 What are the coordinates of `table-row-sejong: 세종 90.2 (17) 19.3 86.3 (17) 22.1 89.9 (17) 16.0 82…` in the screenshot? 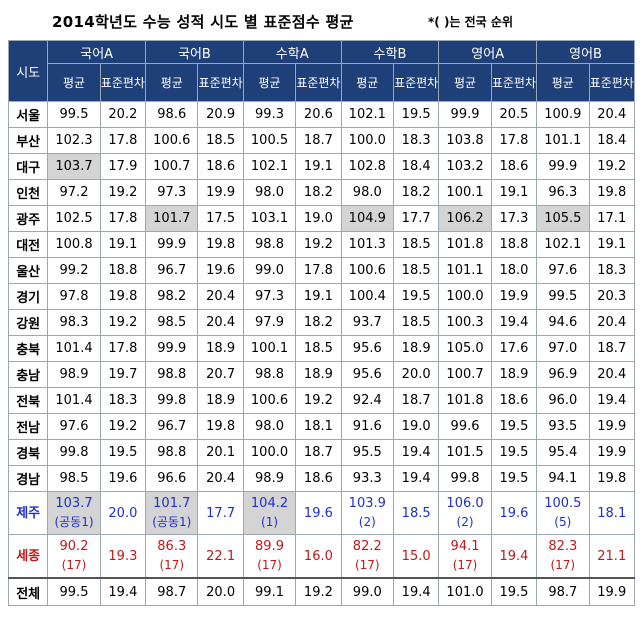 It's located at (321, 556).